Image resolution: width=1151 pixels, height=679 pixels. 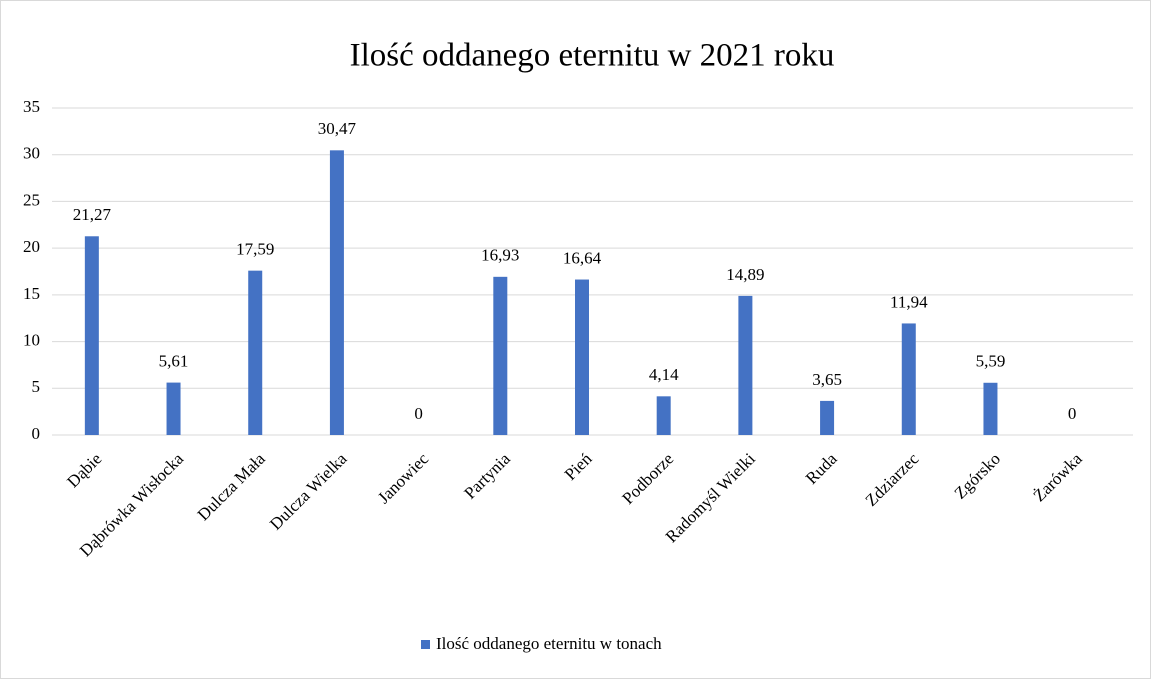 I want to click on y-tick-label: 15, so click(x=31, y=293).